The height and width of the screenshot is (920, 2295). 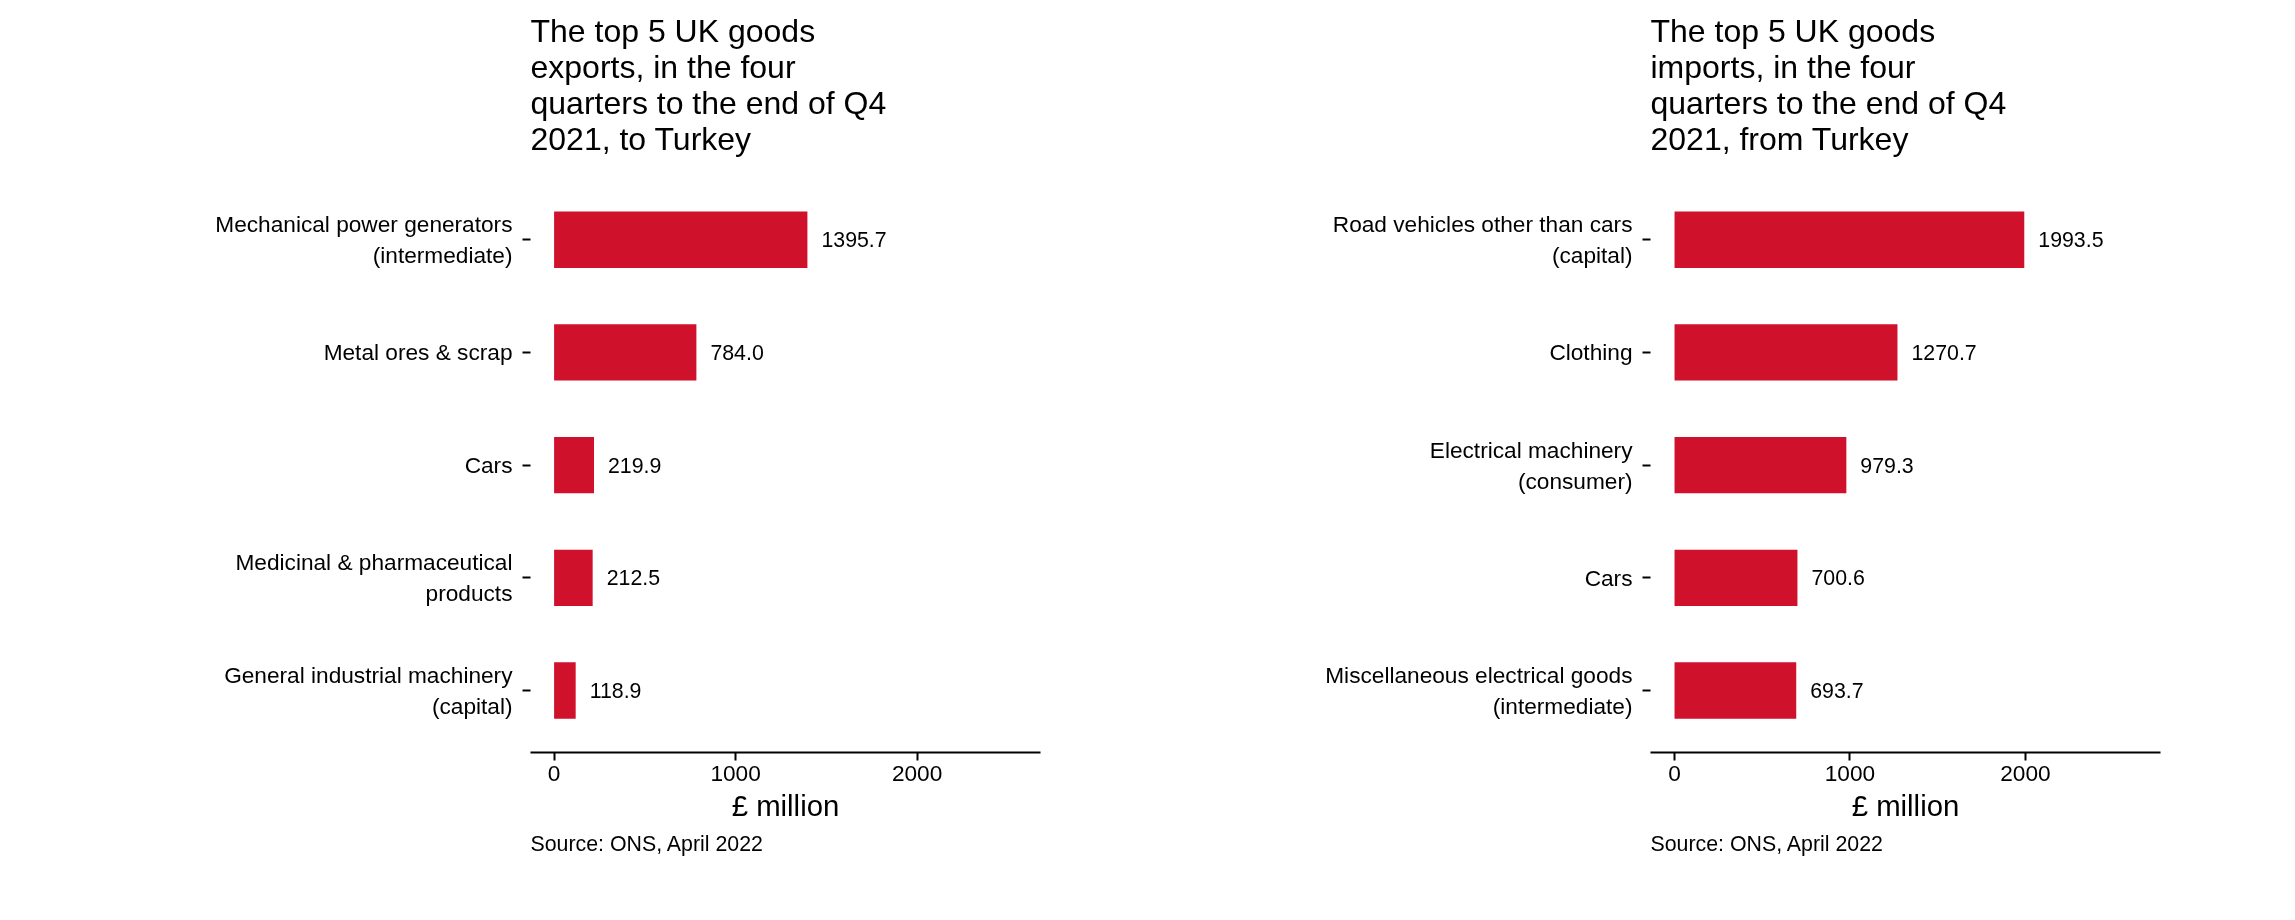 What do you see at coordinates (1479, 690) in the screenshot?
I see `y-tick-label: Miscellaneous electrical goods (intermediate)` at bounding box center [1479, 690].